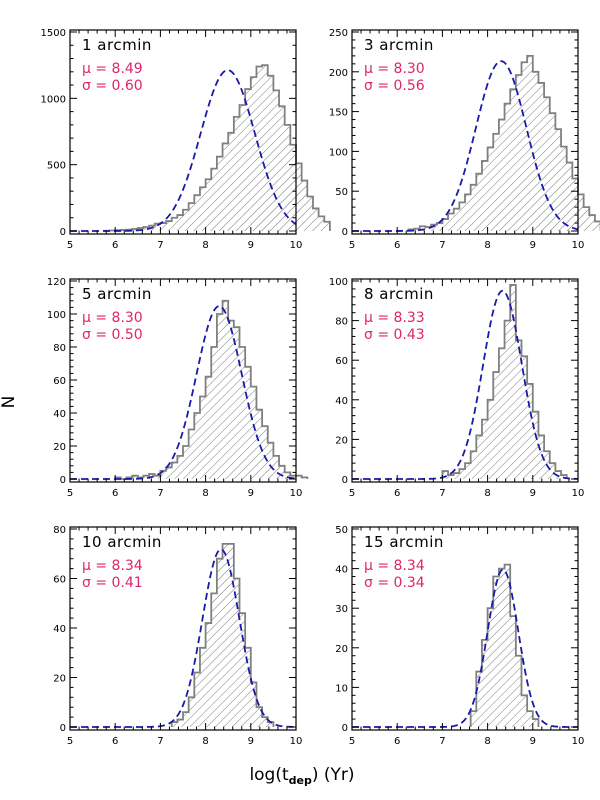  What do you see at coordinates (338, 33) in the screenshot?
I see `y-tick-label: 250` at bounding box center [338, 33].